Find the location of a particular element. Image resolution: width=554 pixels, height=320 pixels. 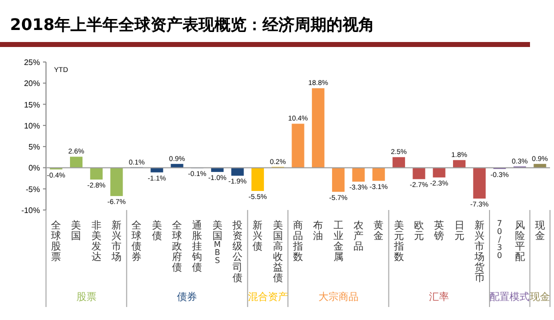

x-tick-label: 美国MBS is located at coordinates (217, 242).